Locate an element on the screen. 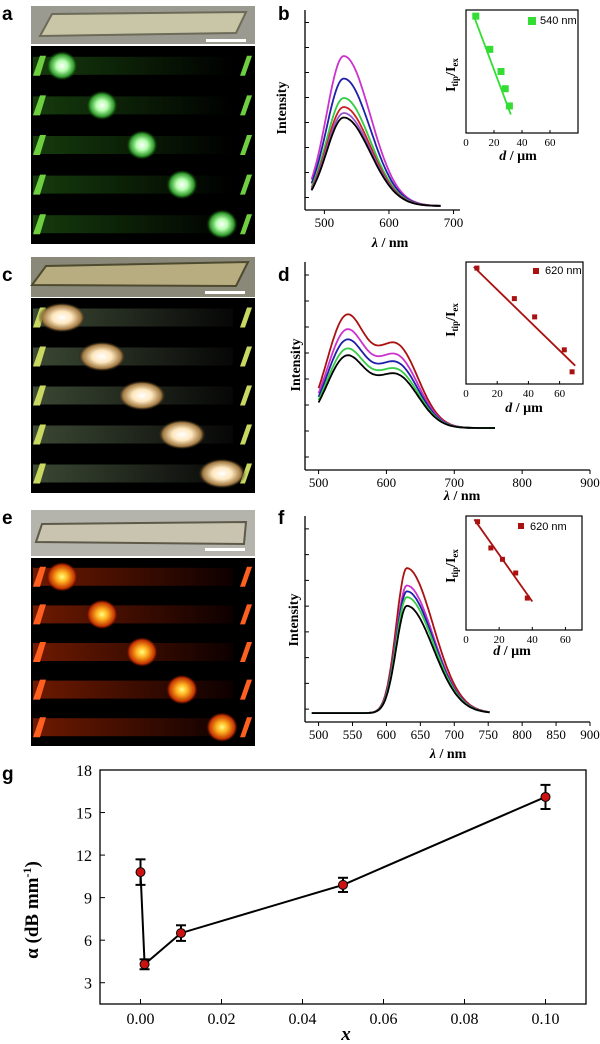 Image resolution: width=600 pixels, height=1044 pixels. panel-label-b: b is located at coordinates (284, 14).